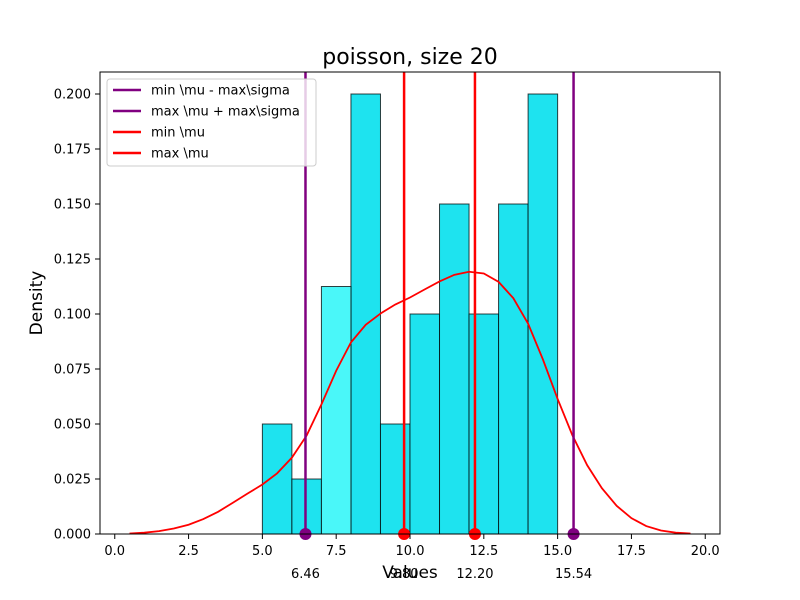 The width and height of the screenshot is (800, 600). What do you see at coordinates (72, 260) in the screenshot?
I see `y-tick-label-5: 0.125` at bounding box center [72, 260].